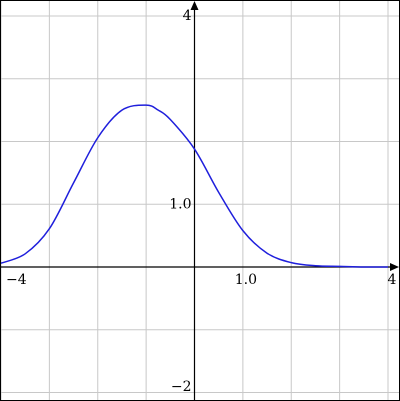  Describe the element at coordinates (194, 5) in the screenshot. I see `y-axis-arrowhead` at that location.